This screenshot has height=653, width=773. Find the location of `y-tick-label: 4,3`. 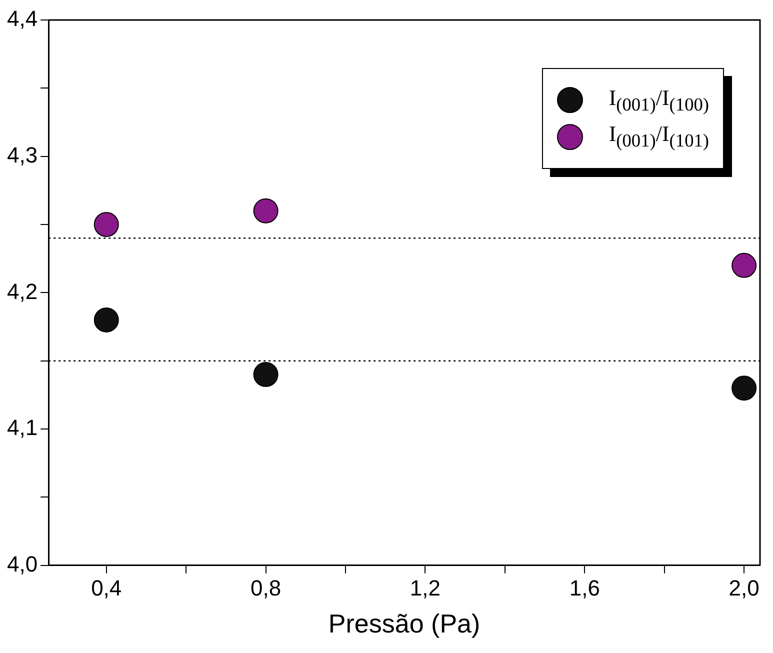

y-tick-label: 4,3 is located at coordinates (22, 155).